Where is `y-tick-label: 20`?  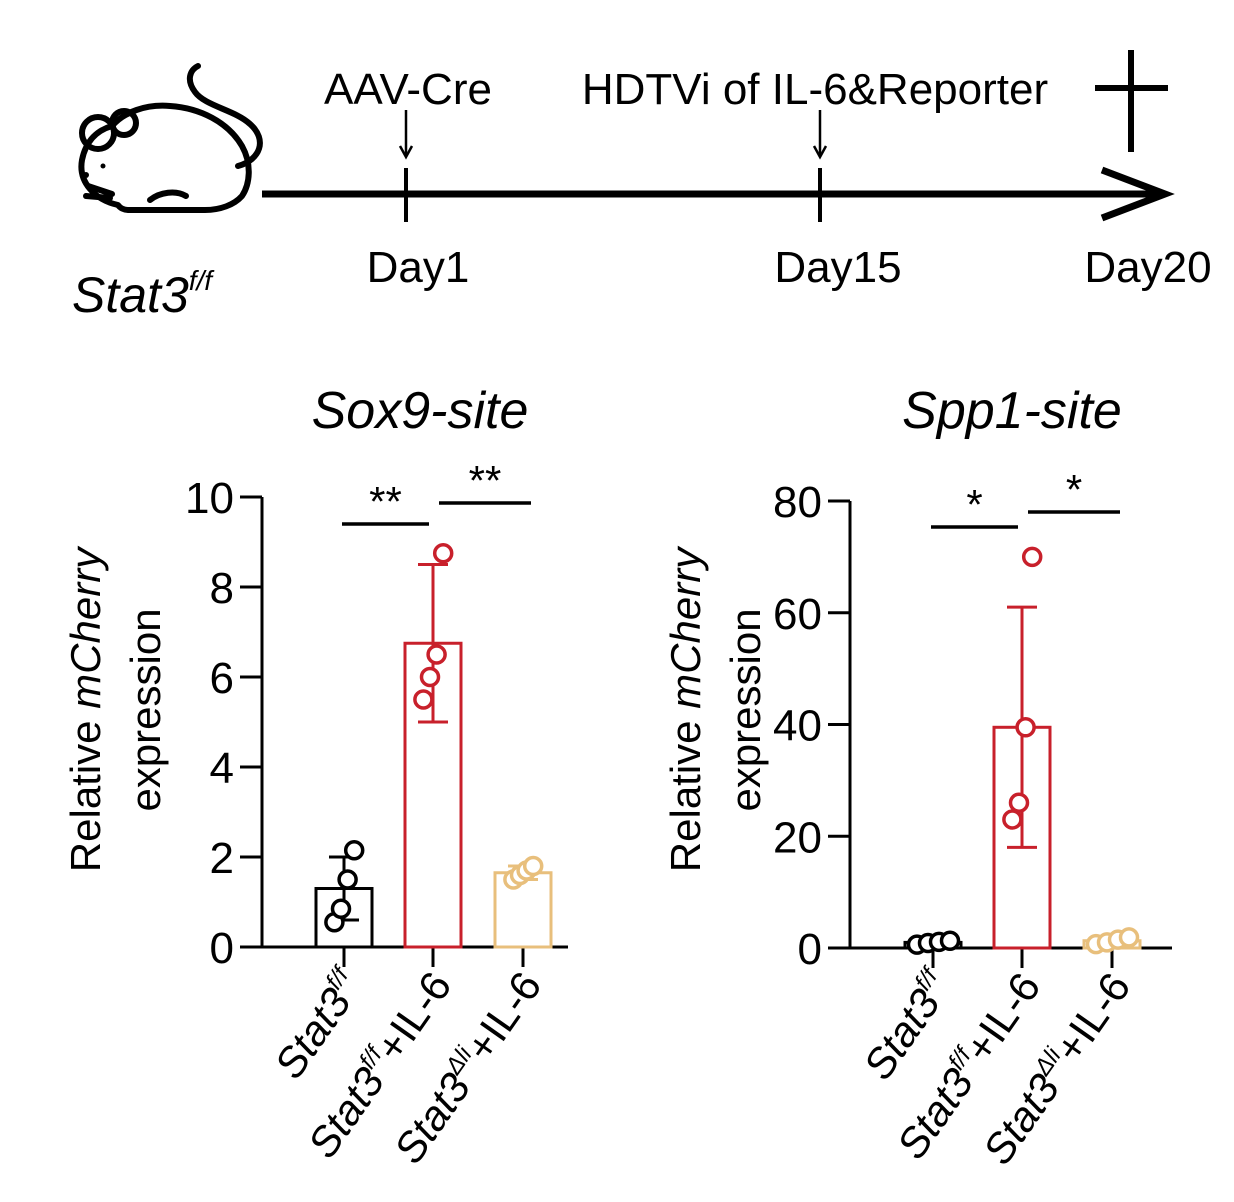
y-tick-label: 20 is located at coordinates (797, 837).